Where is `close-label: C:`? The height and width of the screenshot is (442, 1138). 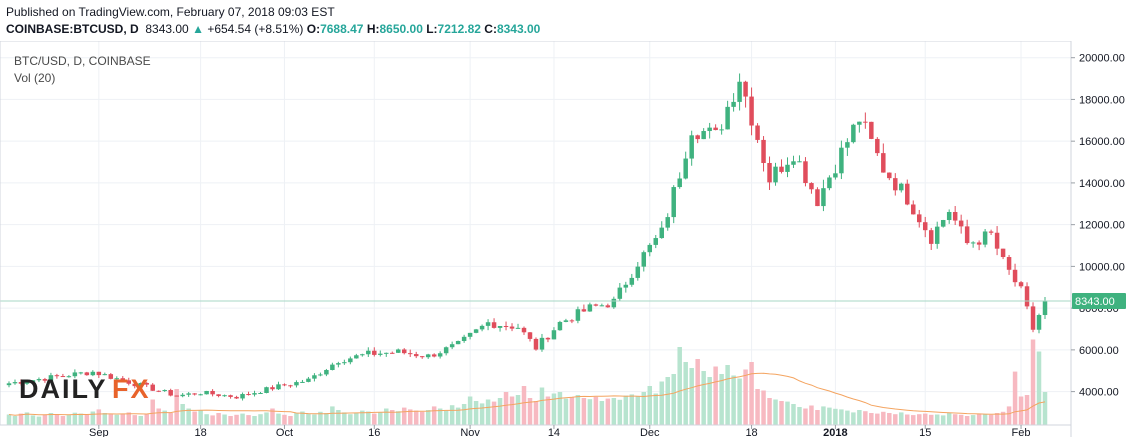 close-label: C: is located at coordinates (490, 29).